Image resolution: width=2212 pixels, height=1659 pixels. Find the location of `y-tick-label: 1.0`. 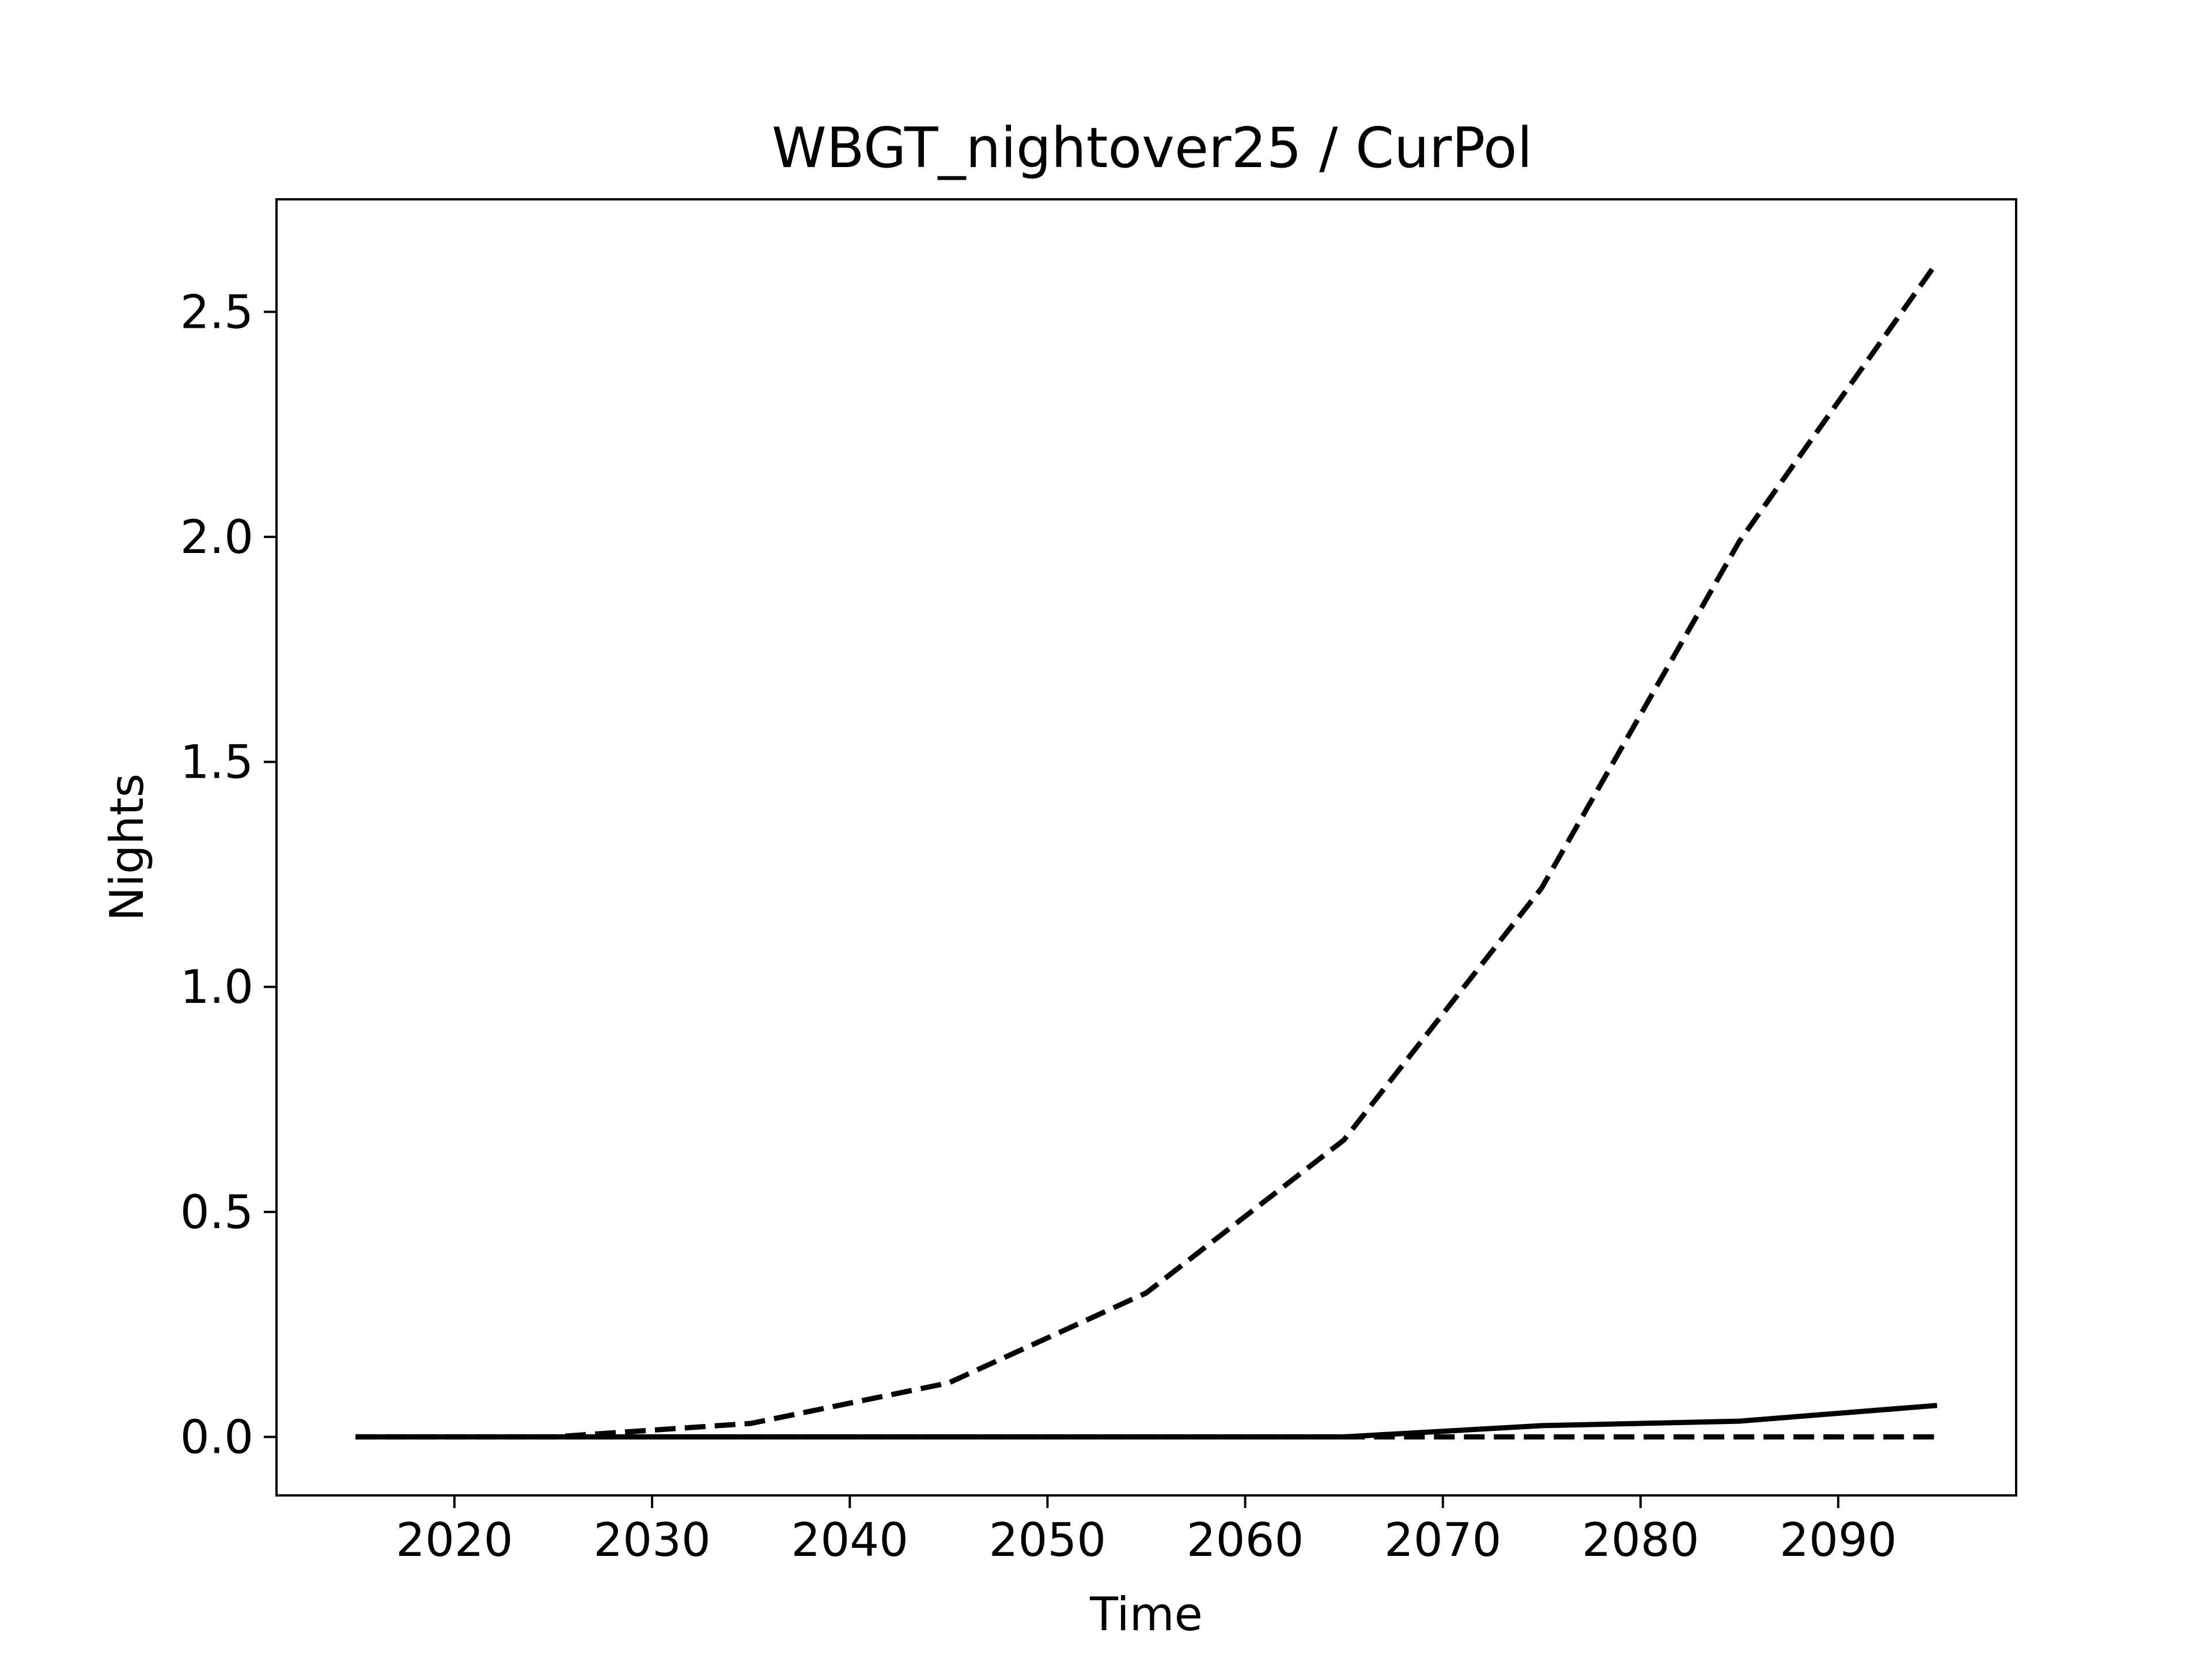

y-tick-label: 1.0 is located at coordinates (216, 987).